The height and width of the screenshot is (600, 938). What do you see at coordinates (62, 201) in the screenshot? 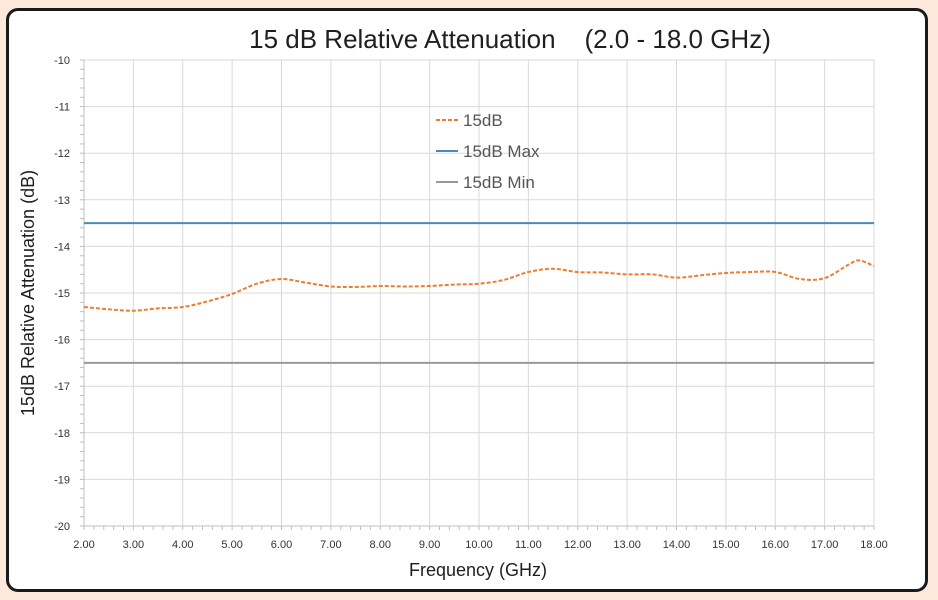
I see `y-tick-label: -13` at bounding box center [62, 201].